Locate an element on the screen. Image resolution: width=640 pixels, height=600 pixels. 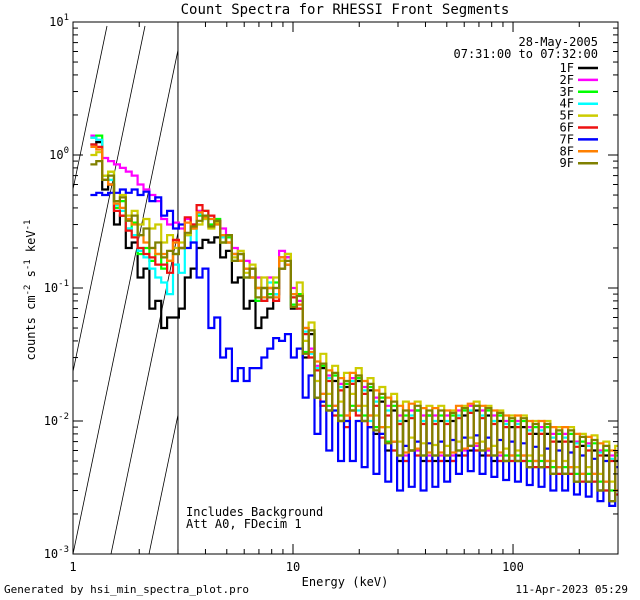
y-axis-label: counts cm-2 s-1 keV-1 is located at coordinates (30, 290).